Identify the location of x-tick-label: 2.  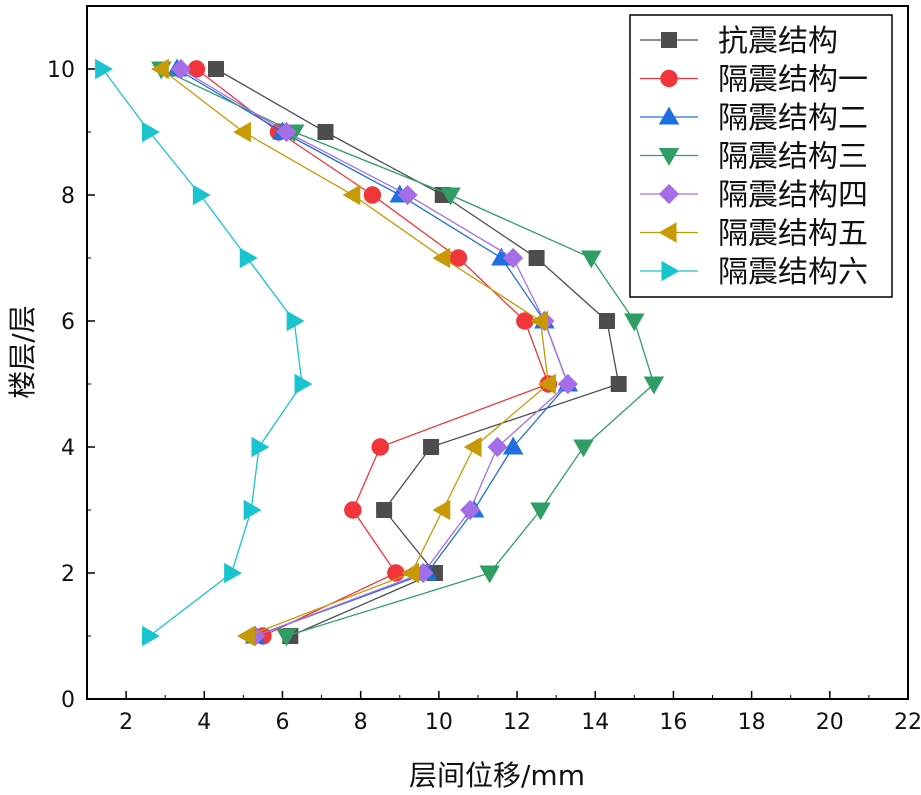
(126, 722).